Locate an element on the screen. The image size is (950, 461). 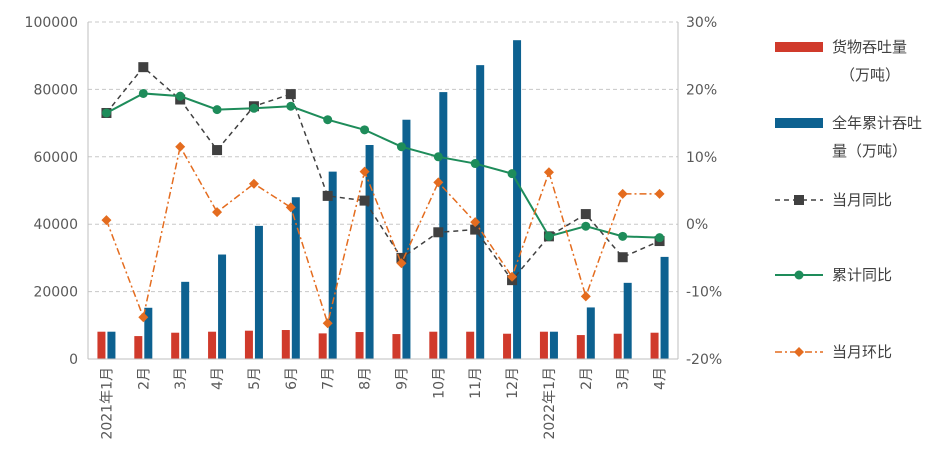
y-right-tick-label: -10% is located at coordinates (704, 293).